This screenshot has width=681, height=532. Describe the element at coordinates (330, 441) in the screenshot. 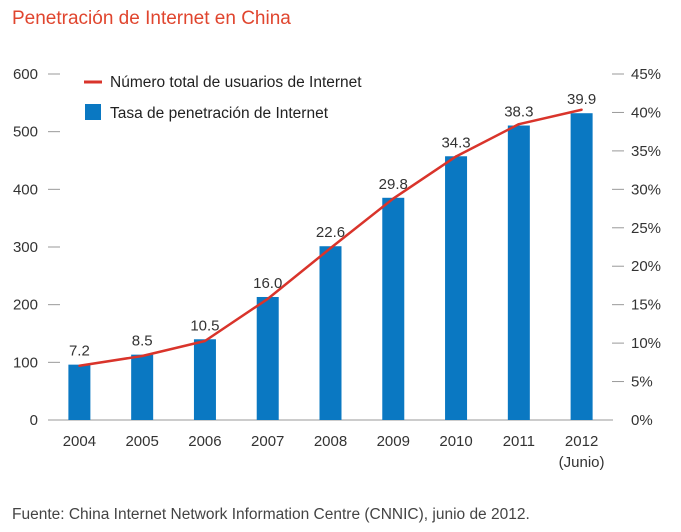

I see `x-tick-label: 2008` at that location.